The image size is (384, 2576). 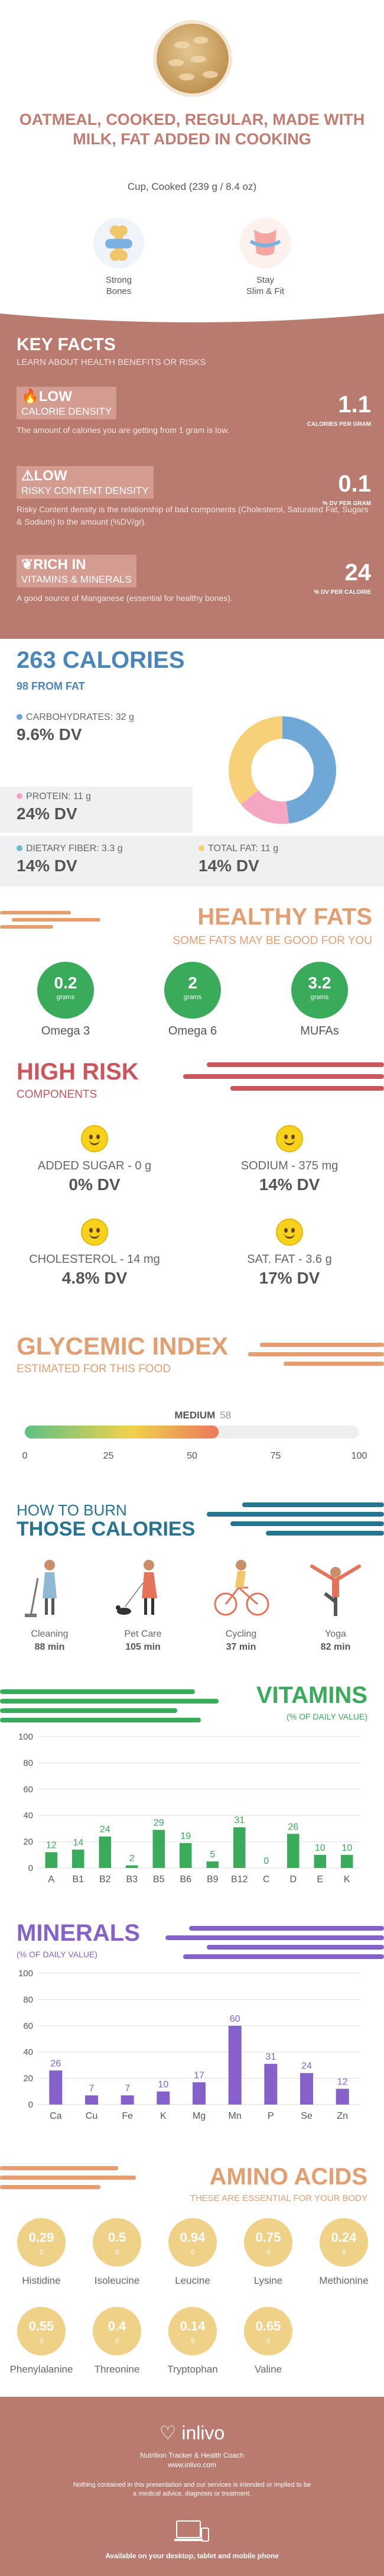 What do you see at coordinates (143, 1603) in the screenshot?
I see `activity-pet-care: Pet Care 105 min` at bounding box center [143, 1603].